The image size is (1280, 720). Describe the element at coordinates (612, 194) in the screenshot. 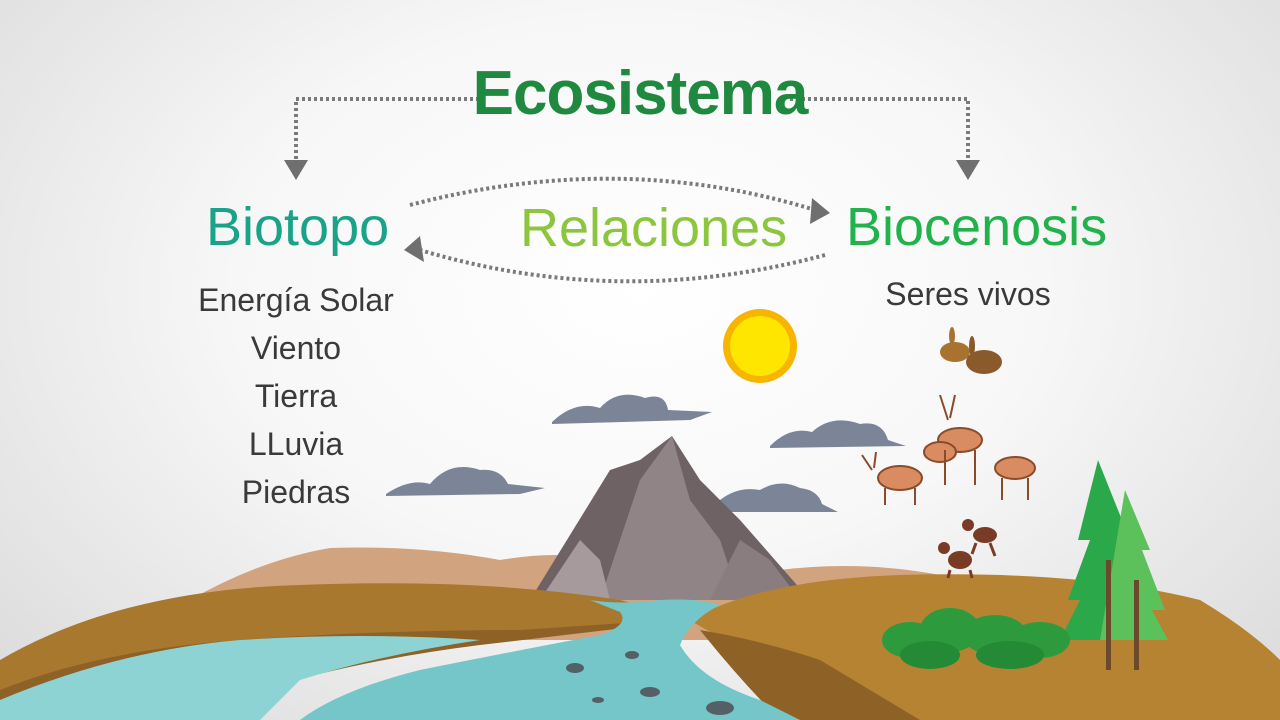

I see `arc-top` at that location.